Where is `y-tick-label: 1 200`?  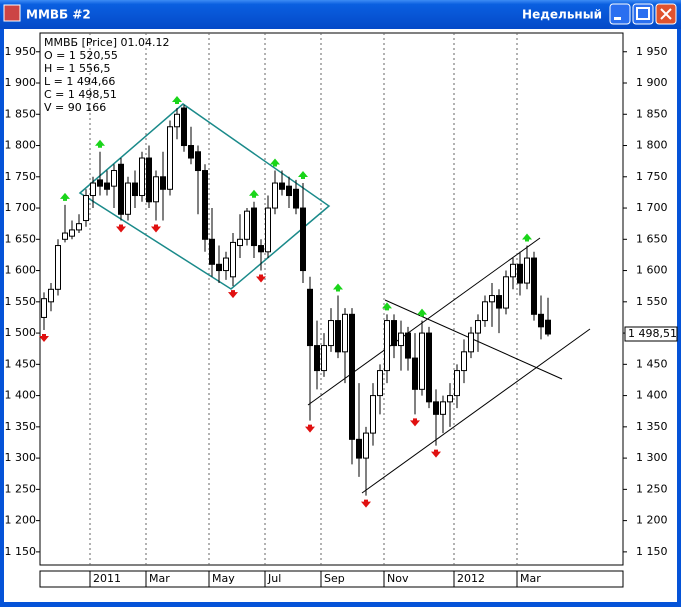
y-tick-label: 1 200 is located at coordinates (21, 520).